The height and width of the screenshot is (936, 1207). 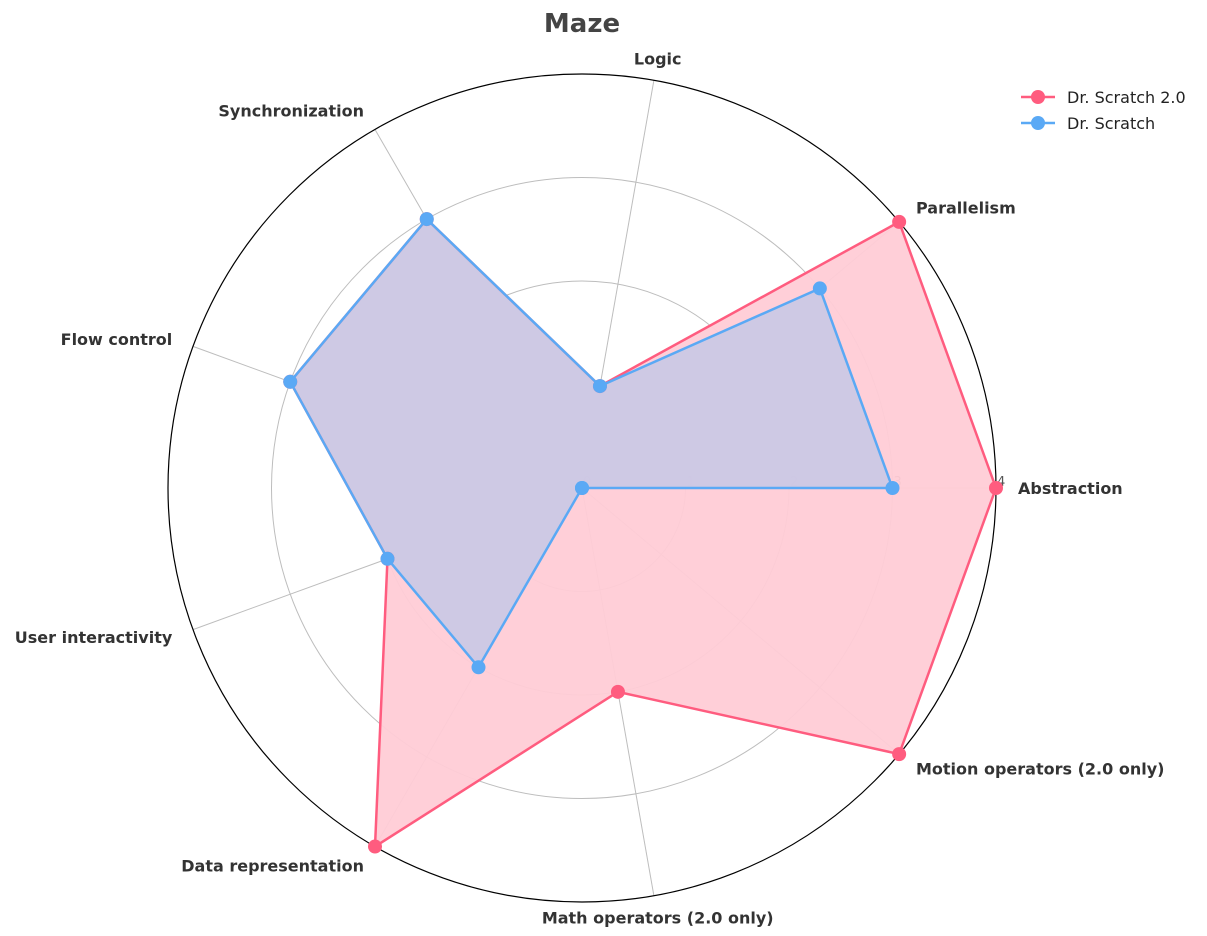 What do you see at coordinates (1040, 768) in the screenshot?
I see `axis-label: Motion operators (2.0 only)` at bounding box center [1040, 768].